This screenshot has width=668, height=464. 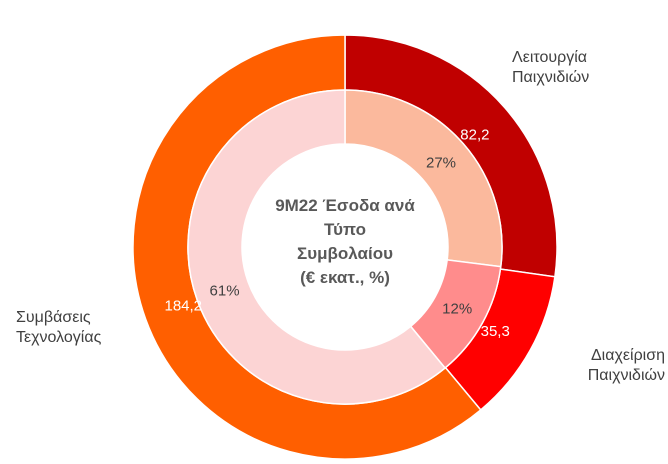 I want to click on outer-value-label: 184,2, so click(x=183, y=306).